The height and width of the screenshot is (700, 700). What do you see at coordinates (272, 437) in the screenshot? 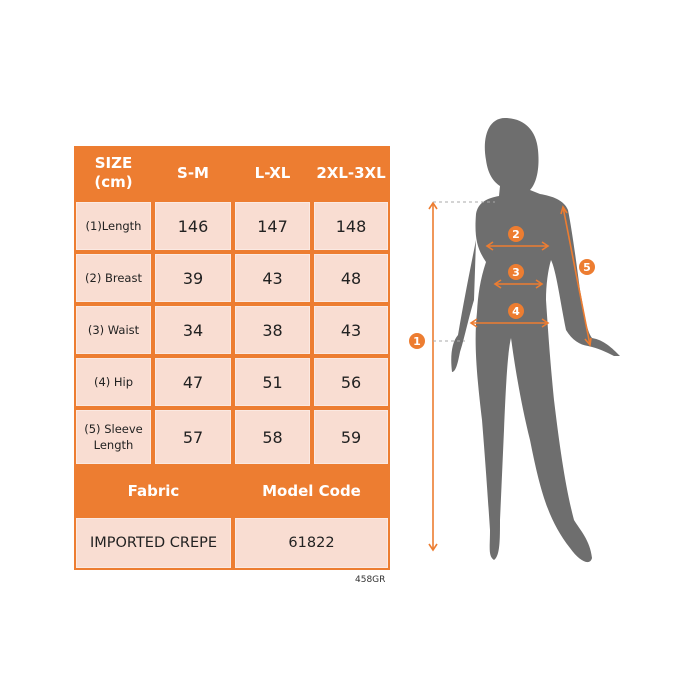
I see `table-cell: 58` at bounding box center [272, 437].